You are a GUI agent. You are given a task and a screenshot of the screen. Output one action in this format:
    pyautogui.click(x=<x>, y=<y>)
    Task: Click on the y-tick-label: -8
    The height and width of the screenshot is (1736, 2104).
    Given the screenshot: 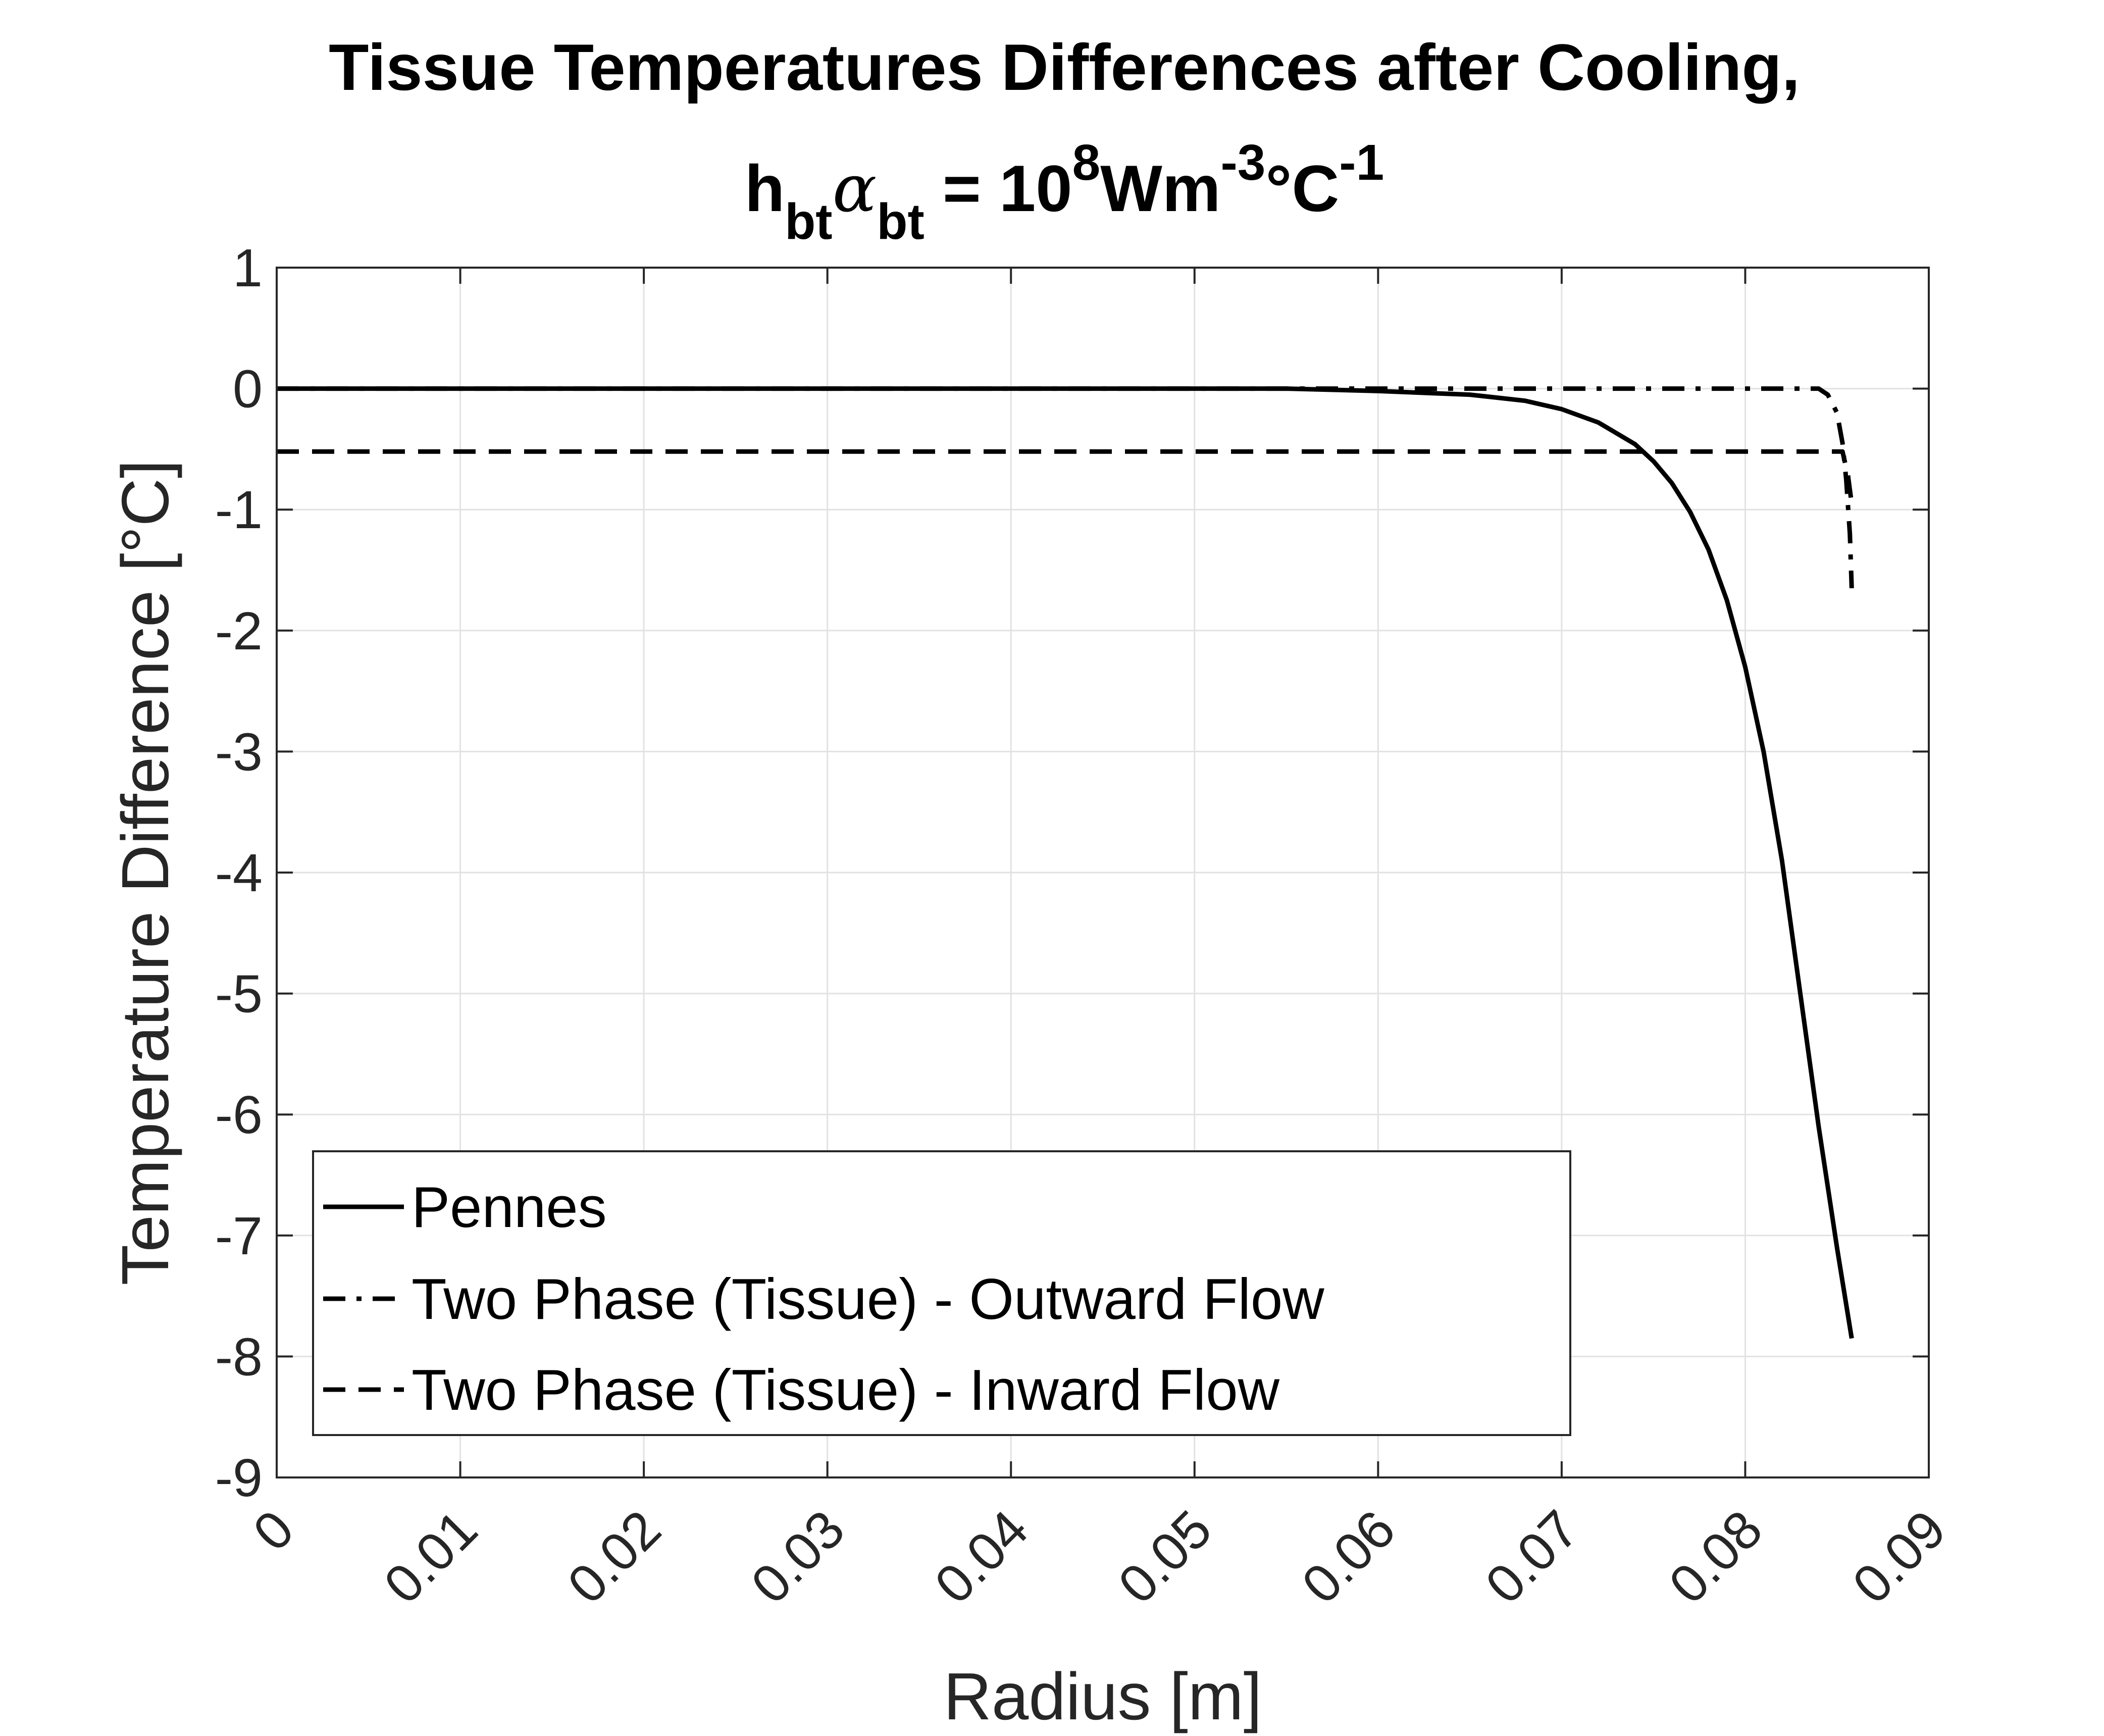 What is the action you would take?
    pyautogui.click(x=239, y=1357)
    